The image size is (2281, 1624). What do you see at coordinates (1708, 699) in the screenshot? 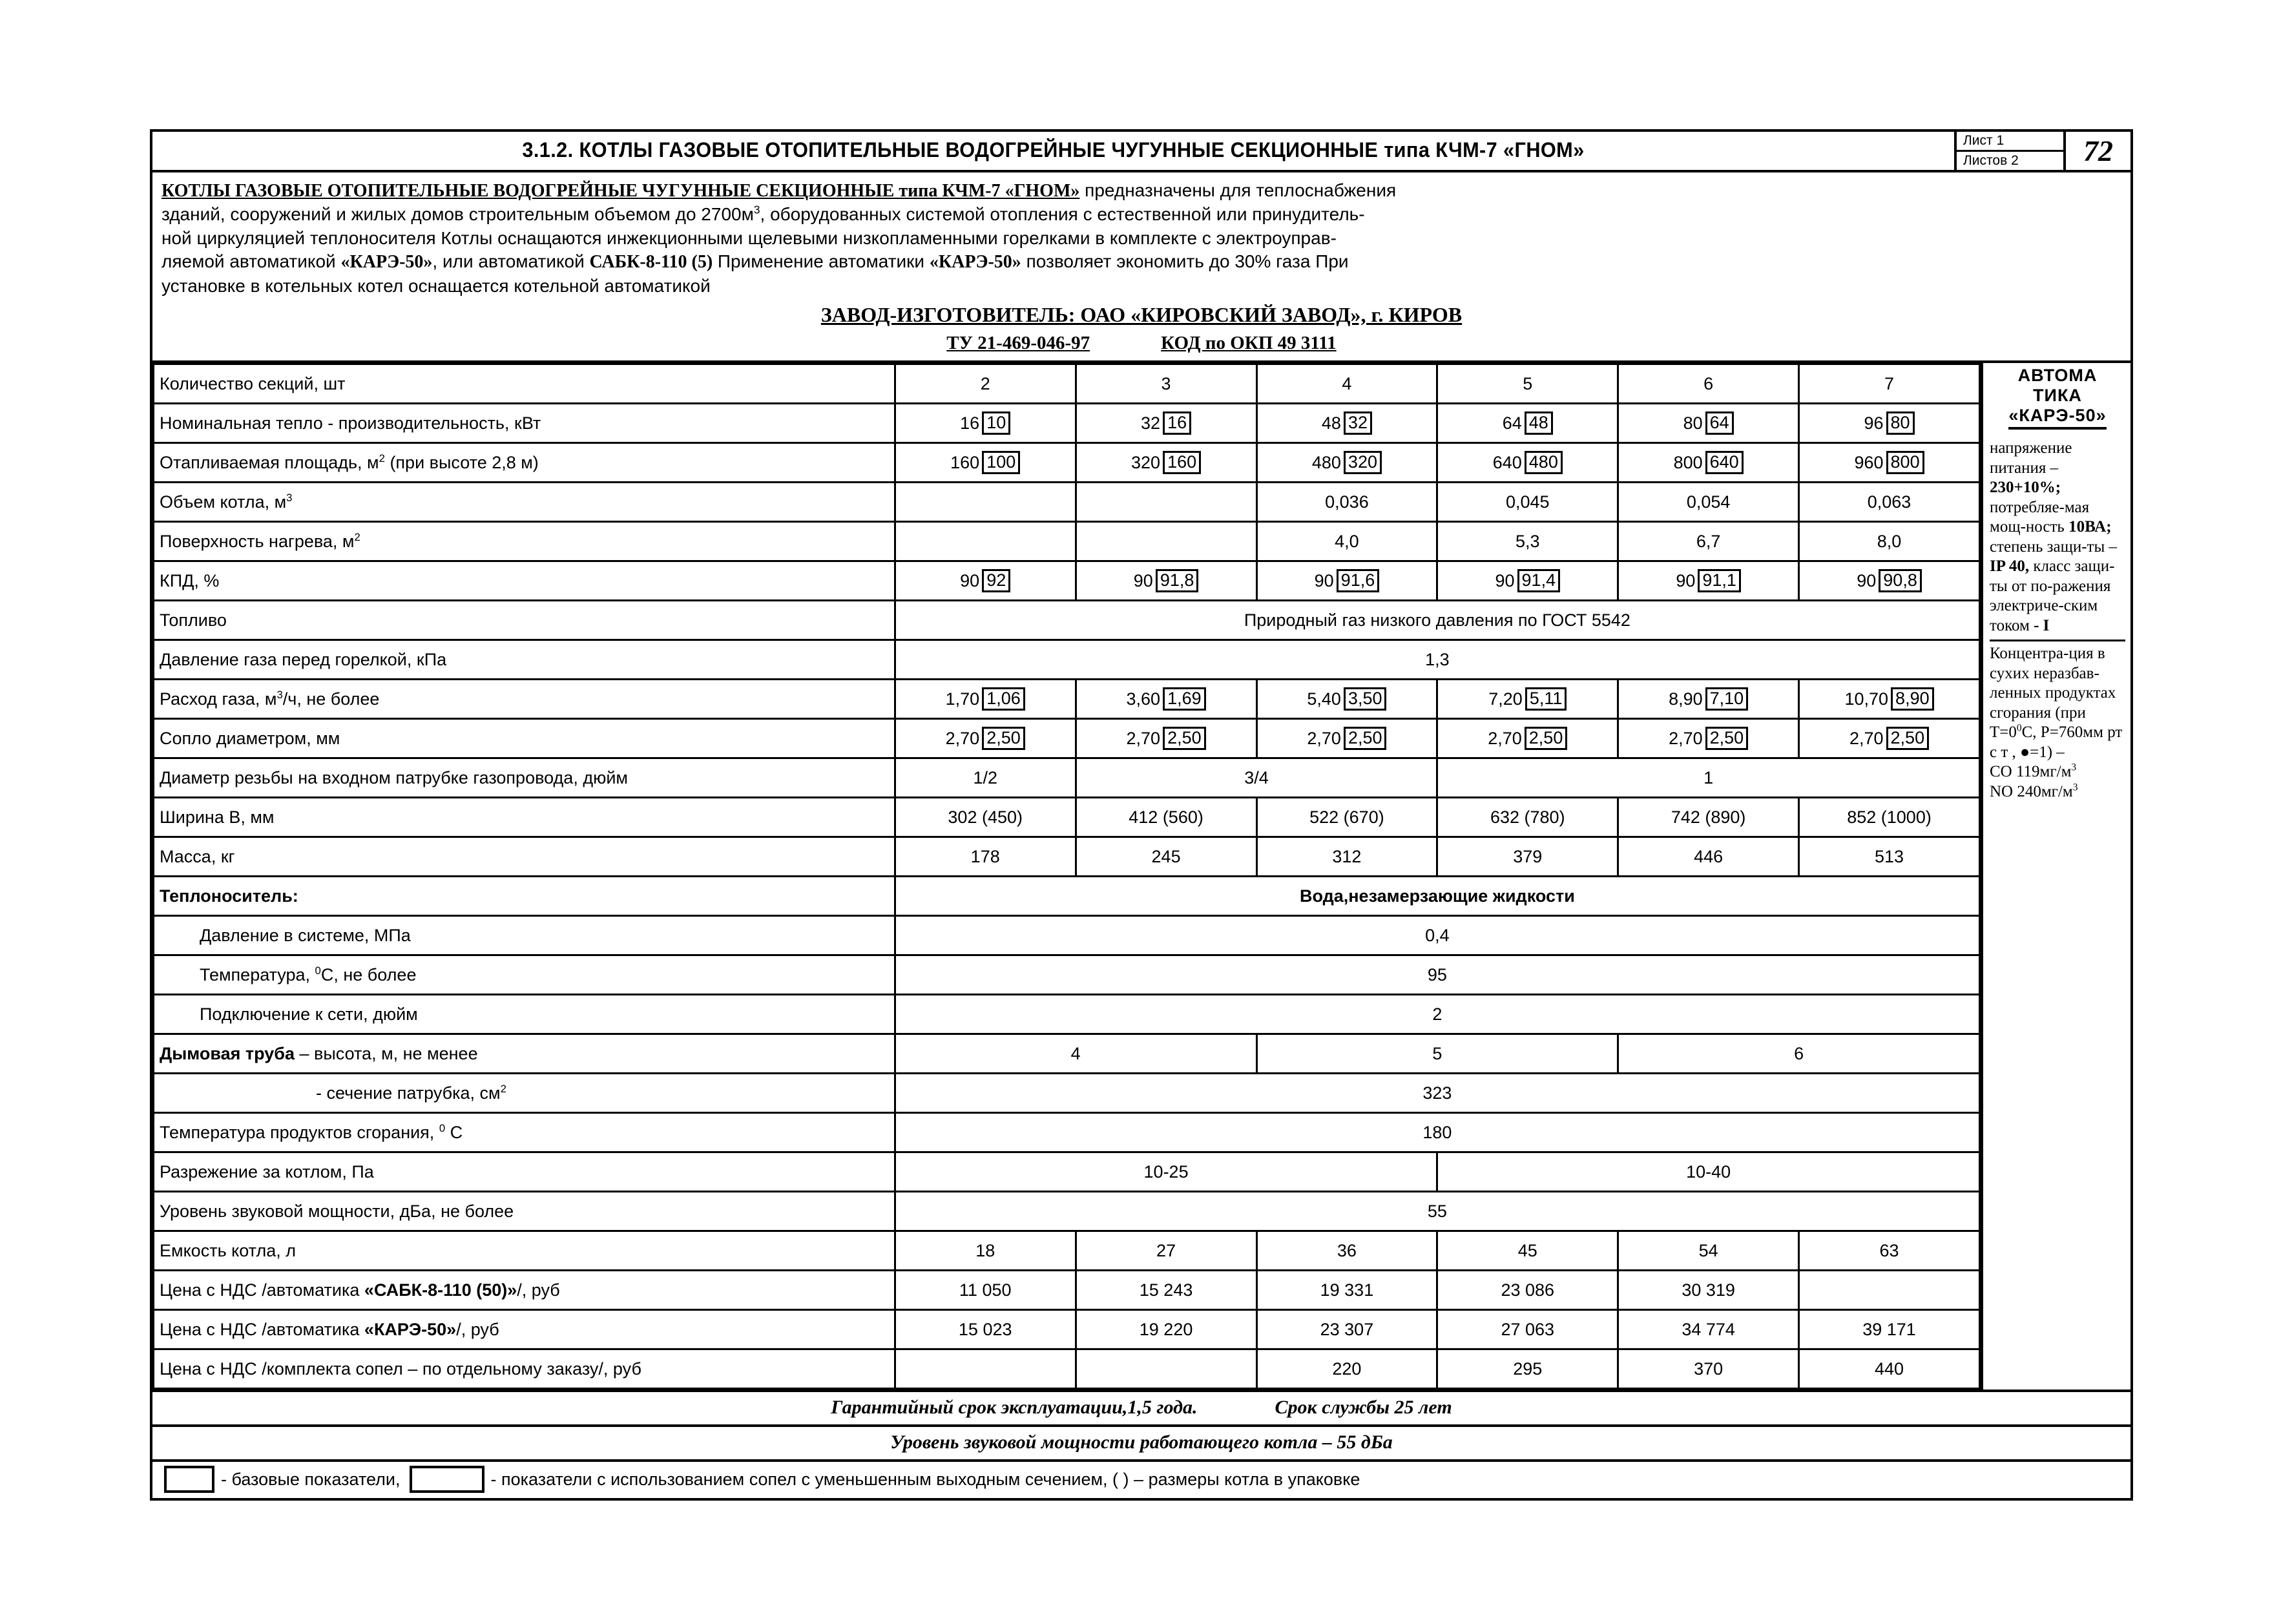
I see `row-cell: 8,90 7,10` at bounding box center [1708, 699].